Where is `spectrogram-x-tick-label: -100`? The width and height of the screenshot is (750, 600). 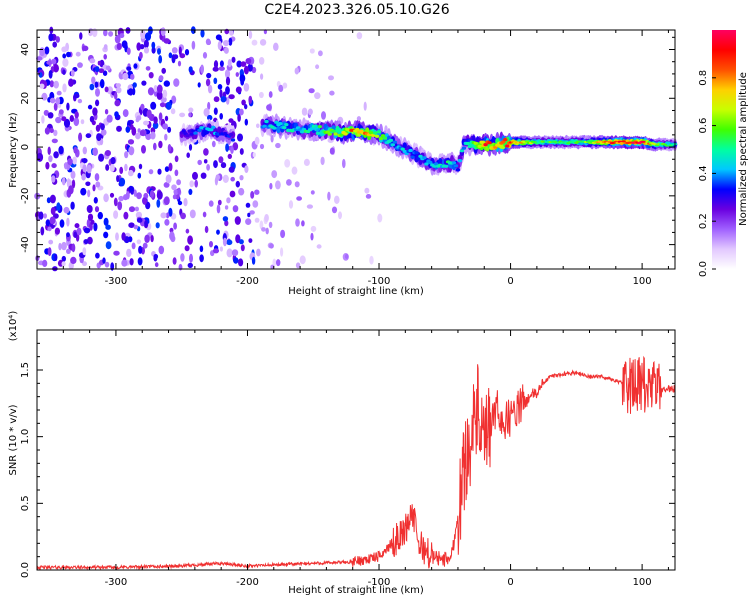 spectrogram-x-tick-label: -100 is located at coordinates (379, 281).